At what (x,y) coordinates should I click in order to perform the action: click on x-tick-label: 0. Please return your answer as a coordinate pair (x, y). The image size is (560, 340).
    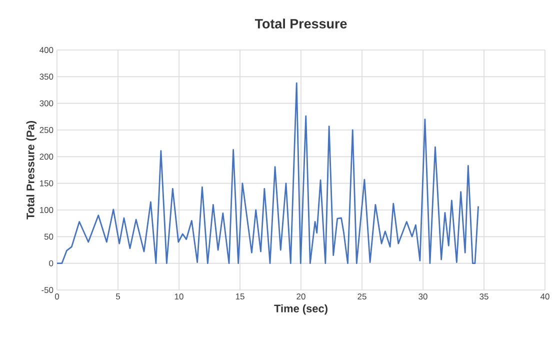
    Looking at the image, I should click on (57, 297).